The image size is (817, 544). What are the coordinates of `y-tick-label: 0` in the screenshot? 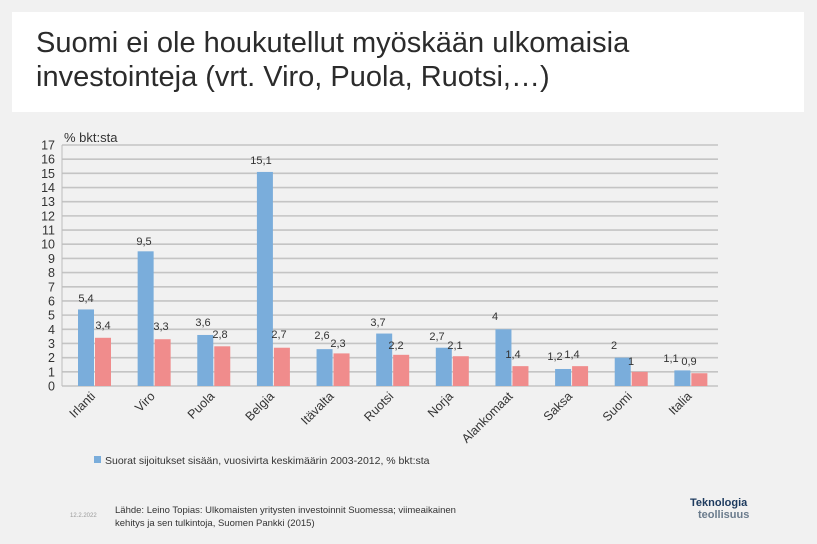 It's located at (51, 387).